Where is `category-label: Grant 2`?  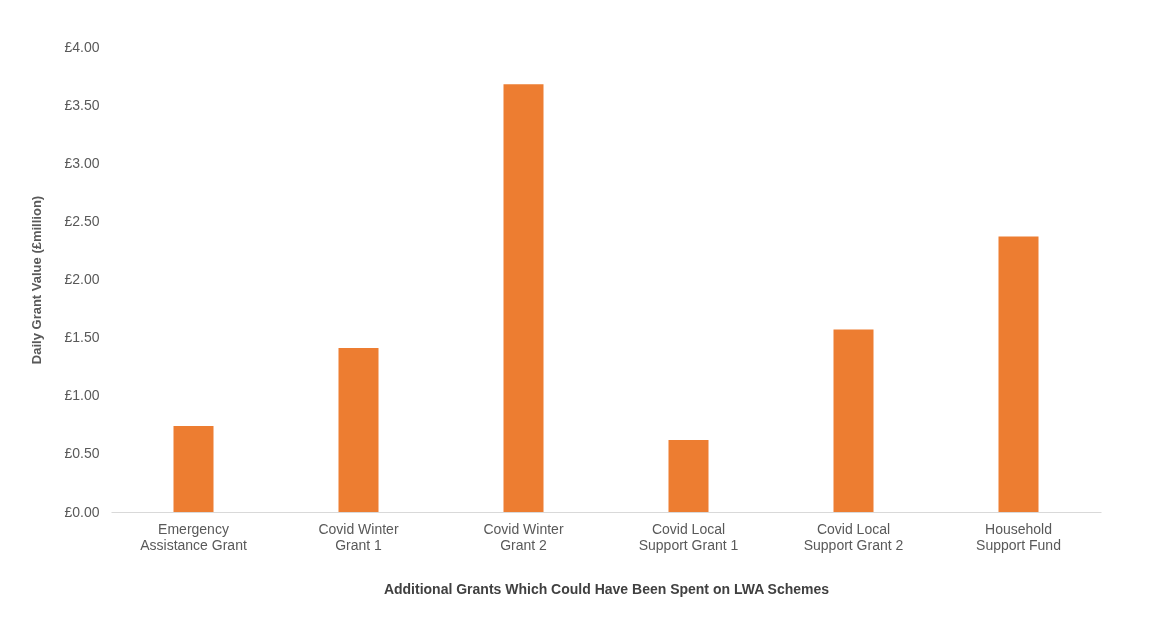
category-label: Grant 2 is located at coordinates (523, 544).